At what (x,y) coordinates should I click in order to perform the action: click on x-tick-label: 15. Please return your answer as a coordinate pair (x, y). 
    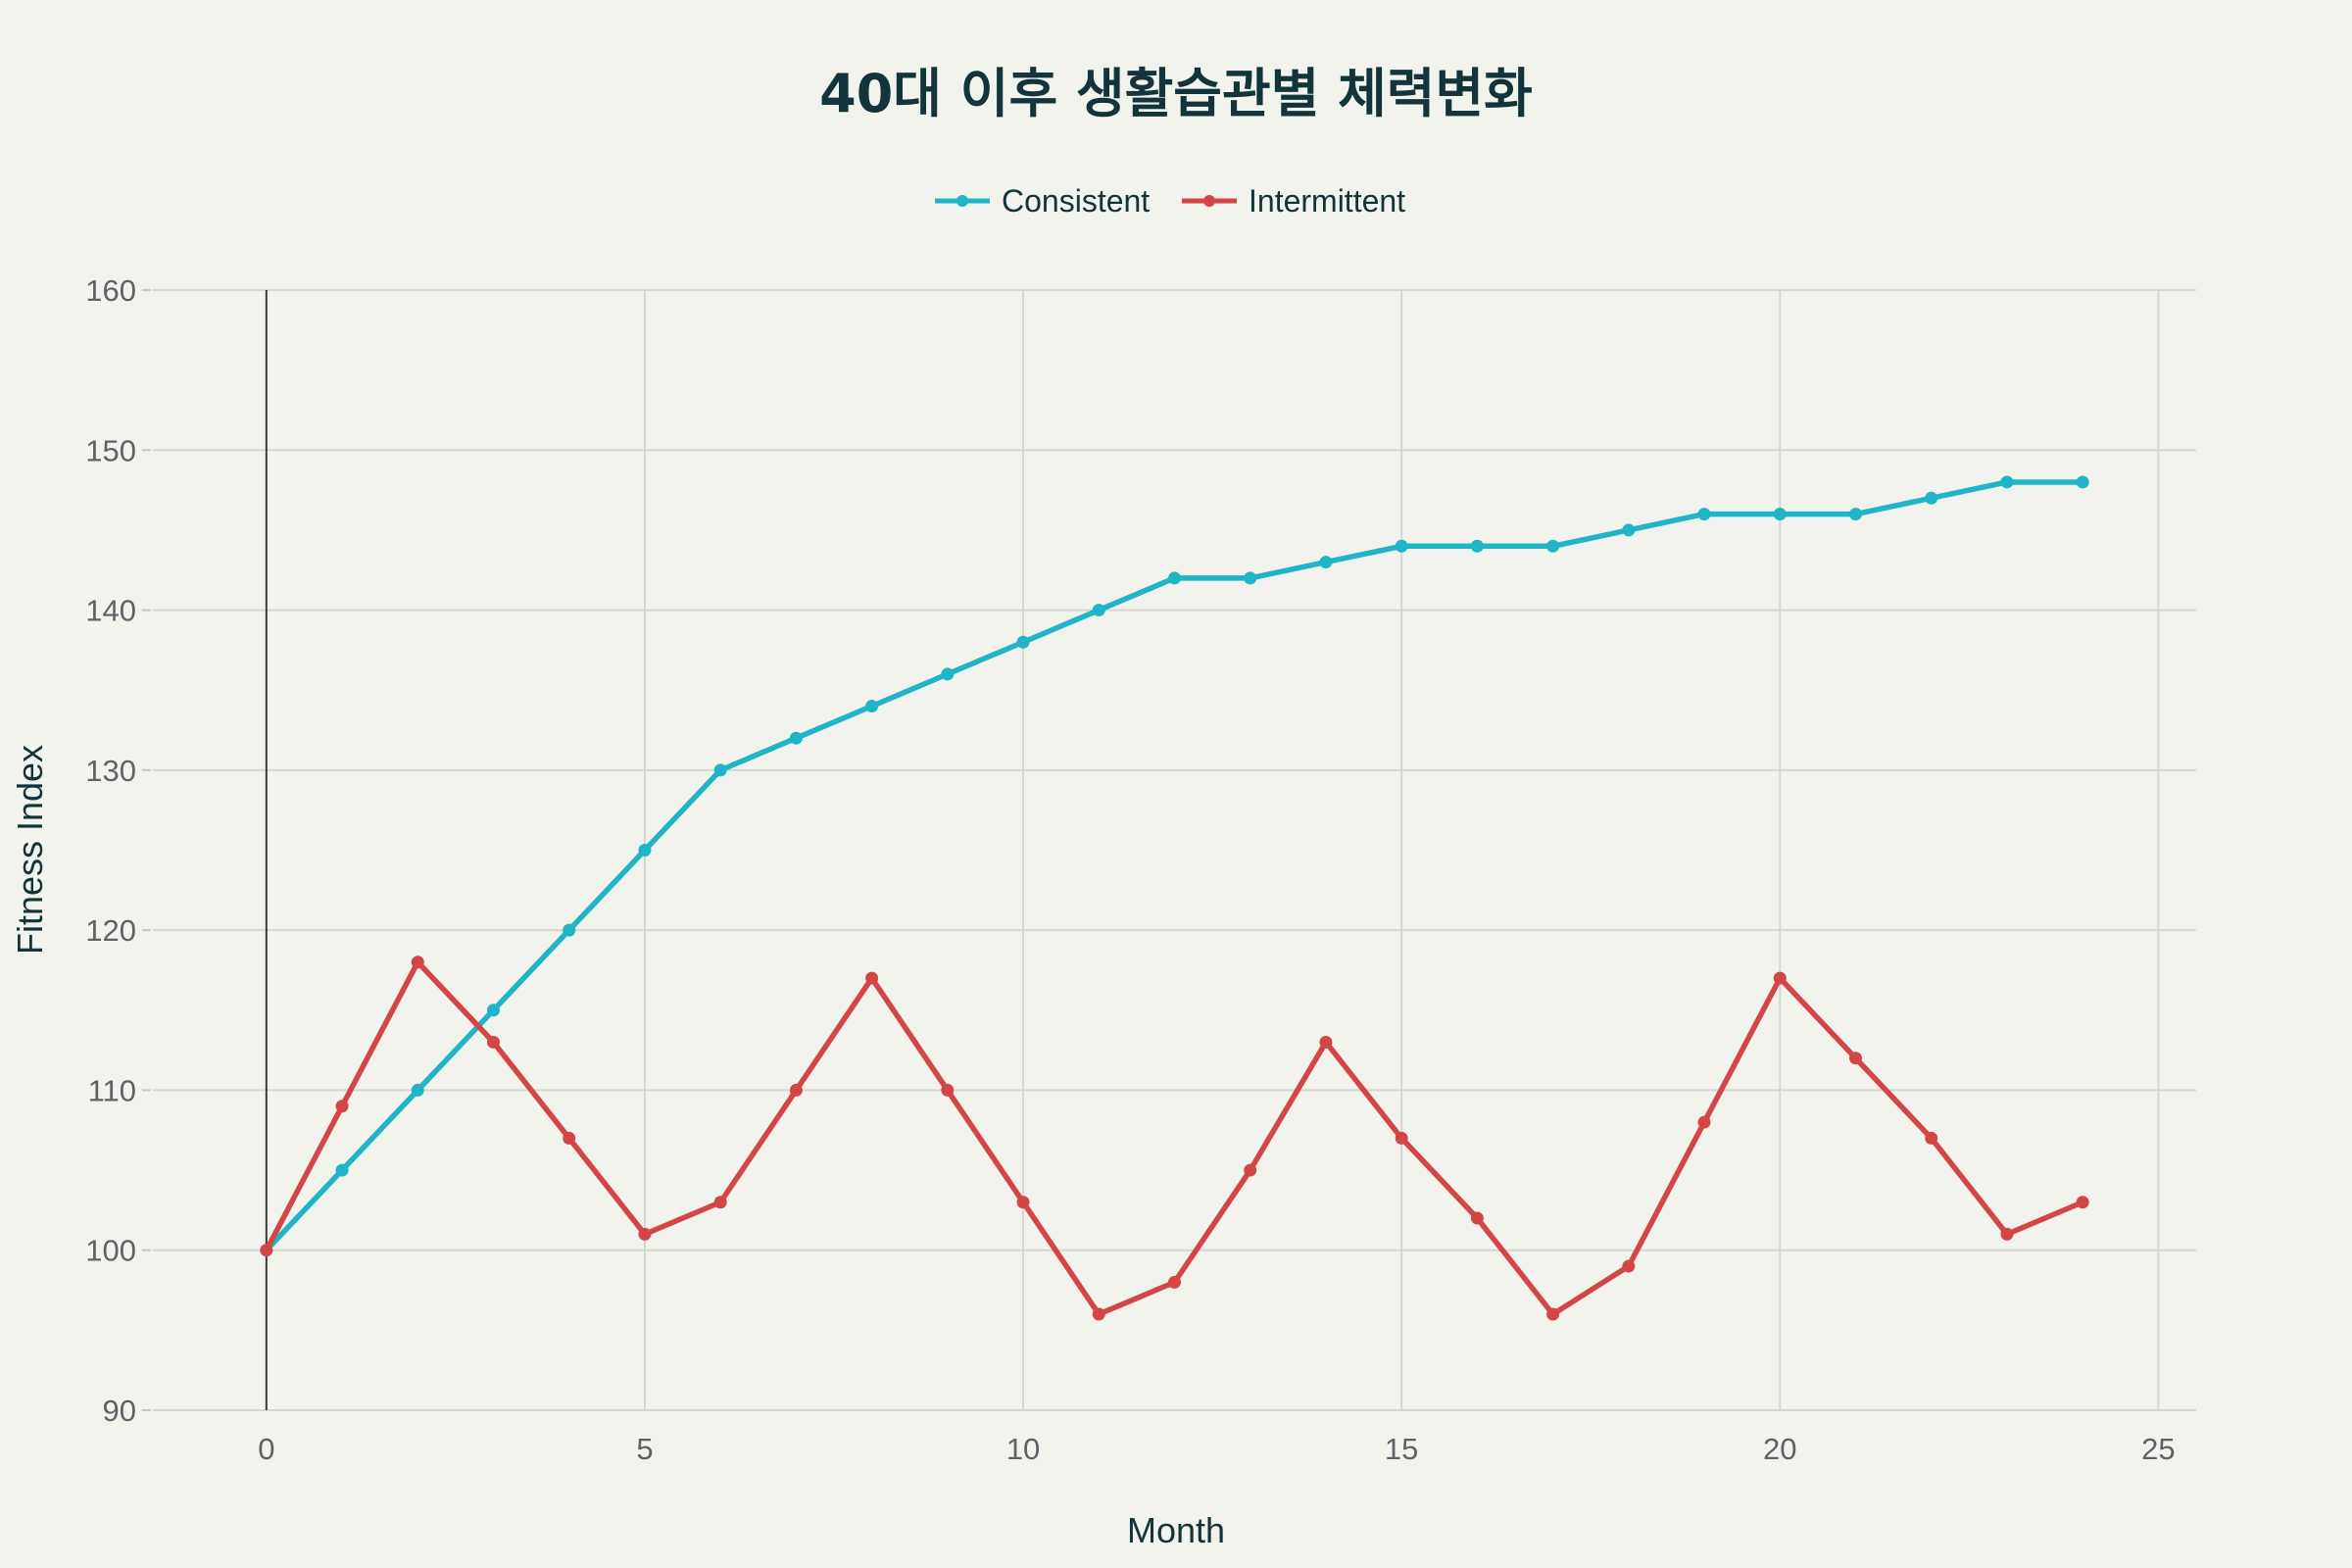
    Looking at the image, I should click on (1401, 1449).